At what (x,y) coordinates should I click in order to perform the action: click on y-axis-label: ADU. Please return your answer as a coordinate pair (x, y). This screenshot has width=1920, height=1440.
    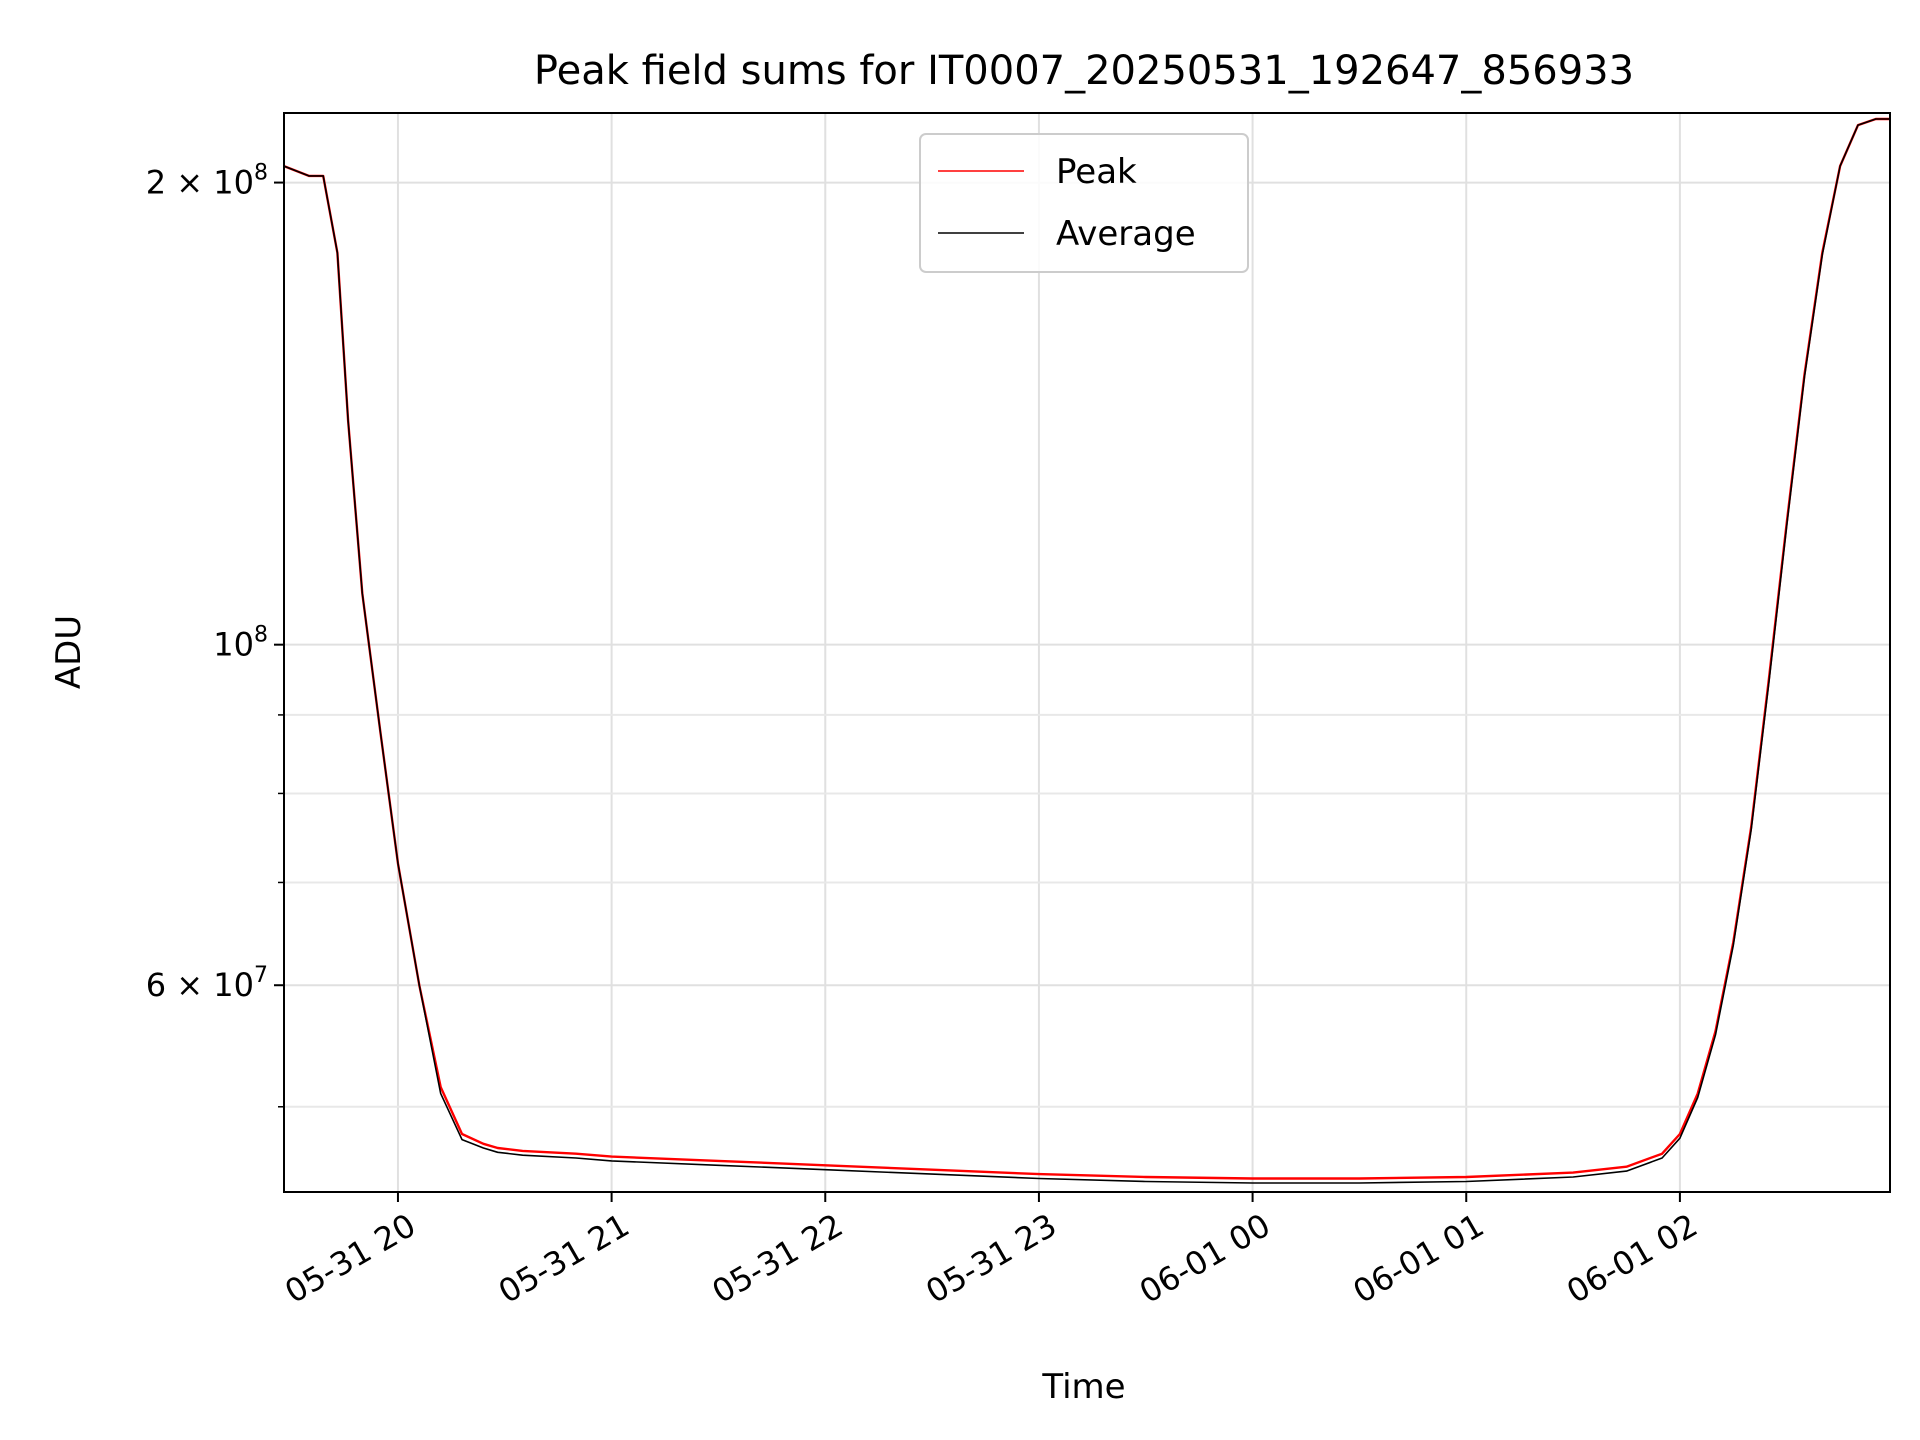
    Looking at the image, I should click on (69, 652).